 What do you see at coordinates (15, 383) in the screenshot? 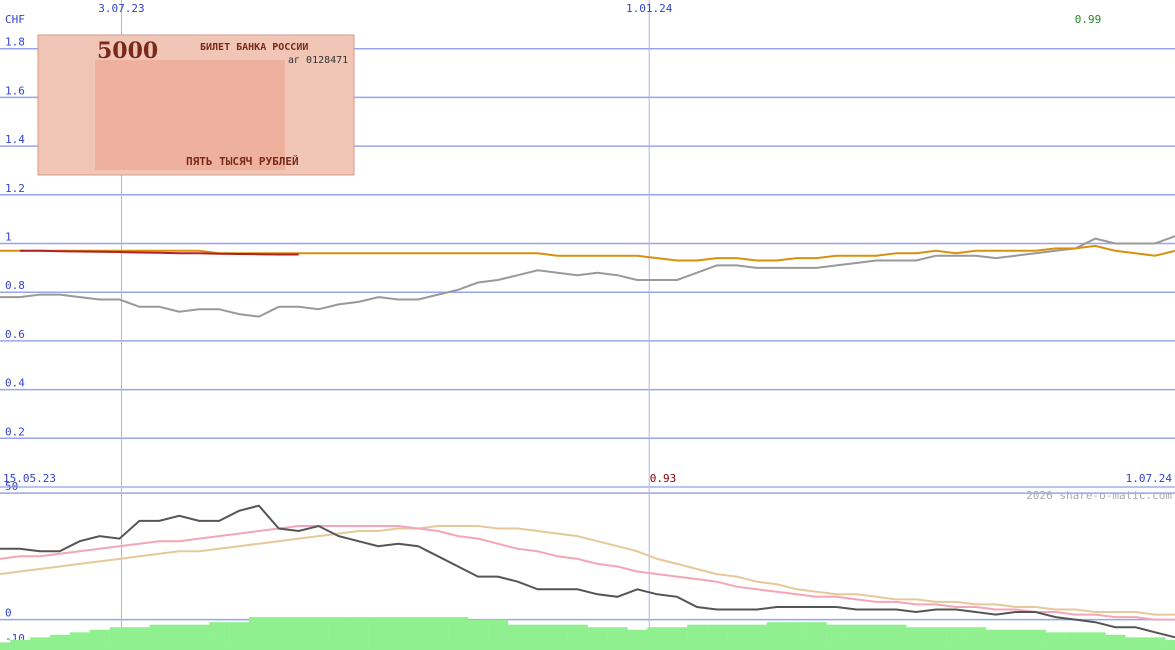
I see `y-tick-label: 0.4` at bounding box center [15, 383].